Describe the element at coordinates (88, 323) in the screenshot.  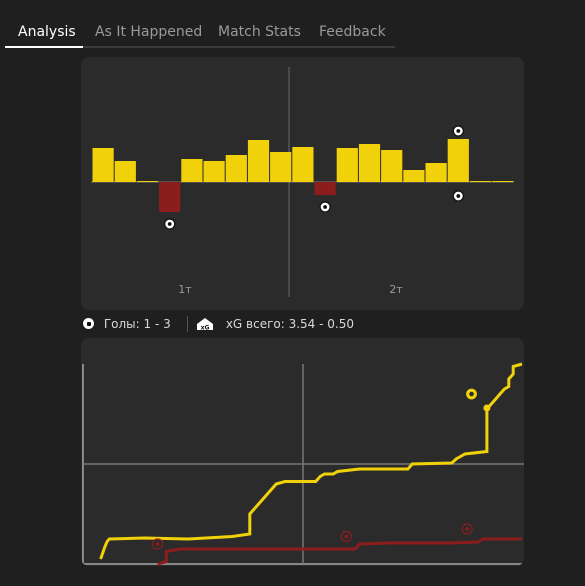
I see `football-icon` at that location.